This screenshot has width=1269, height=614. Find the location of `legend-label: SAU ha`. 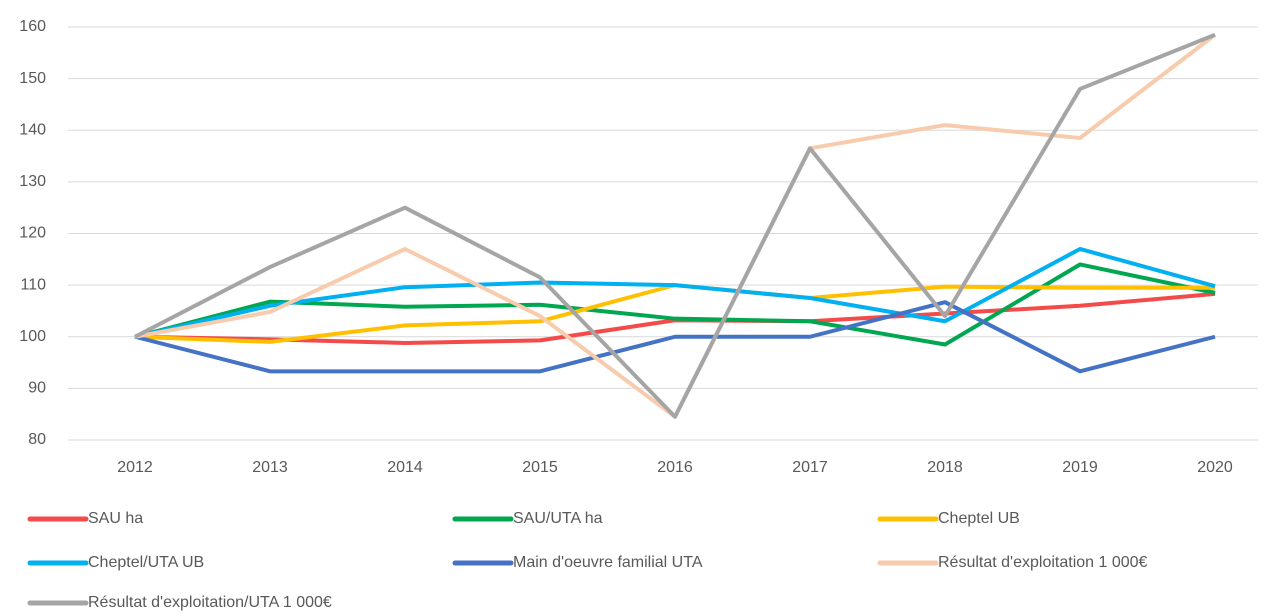

legend-label: SAU ha is located at coordinates (115, 518).